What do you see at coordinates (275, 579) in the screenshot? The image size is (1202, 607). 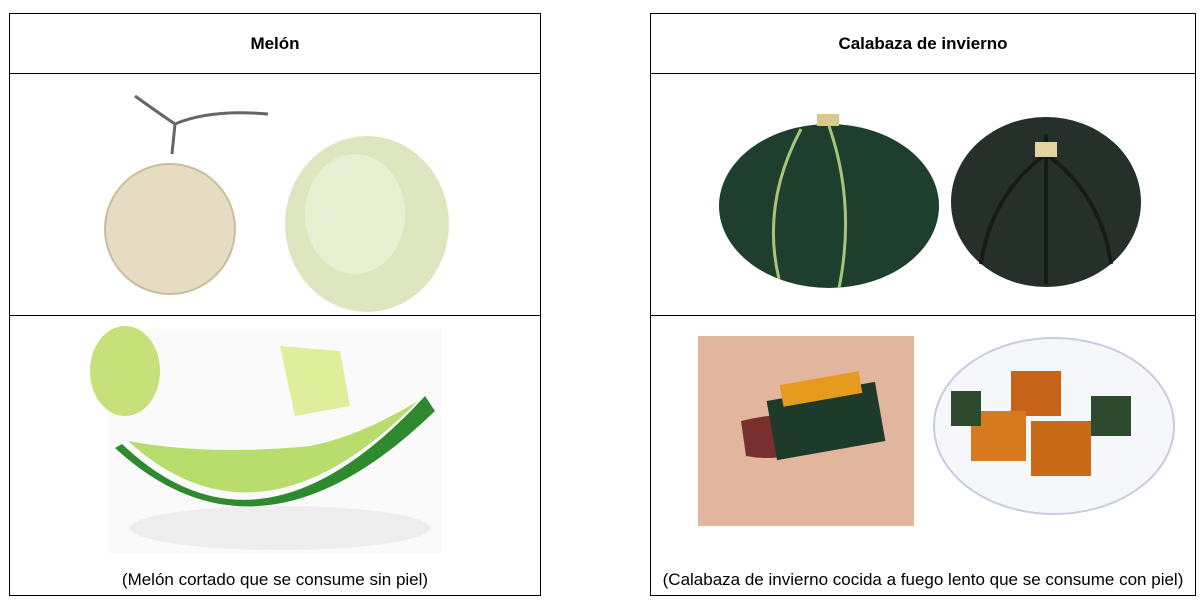 I see `caption: (Melón cortado que se consume sin piel)` at bounding box center [275, 579].